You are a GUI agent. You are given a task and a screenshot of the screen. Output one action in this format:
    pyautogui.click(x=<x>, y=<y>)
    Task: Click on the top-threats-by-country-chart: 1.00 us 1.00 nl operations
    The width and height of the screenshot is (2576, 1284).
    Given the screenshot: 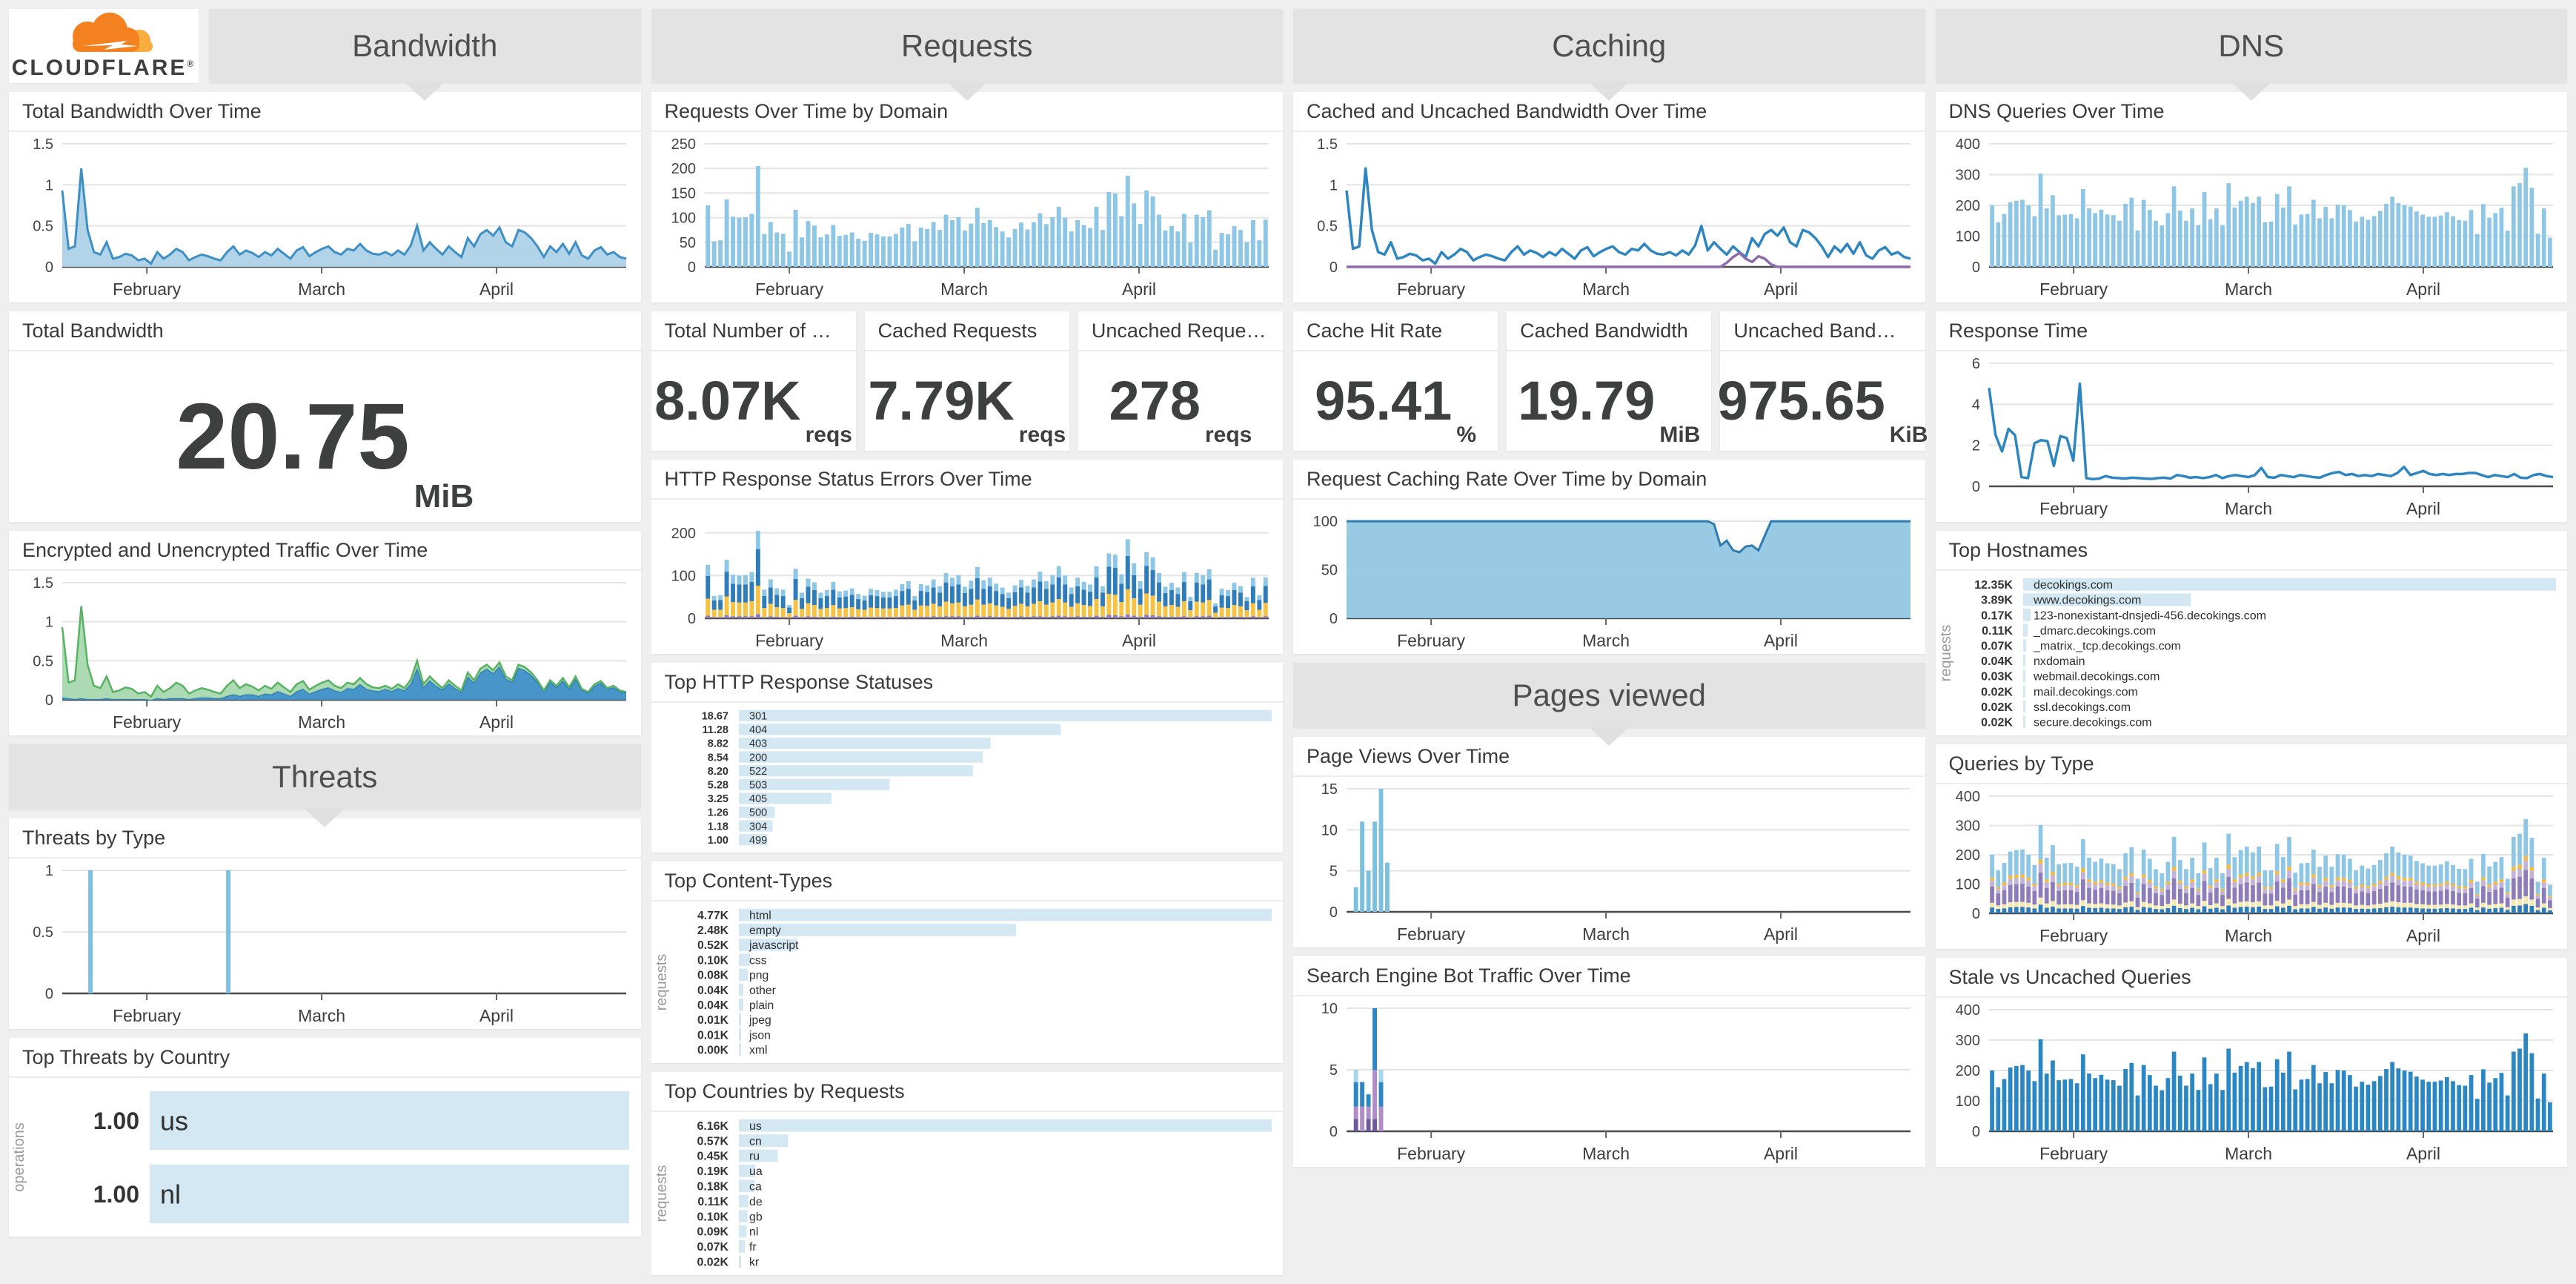 What is the action you would take?
    pyautogui.click(x=325, y=1157)
    